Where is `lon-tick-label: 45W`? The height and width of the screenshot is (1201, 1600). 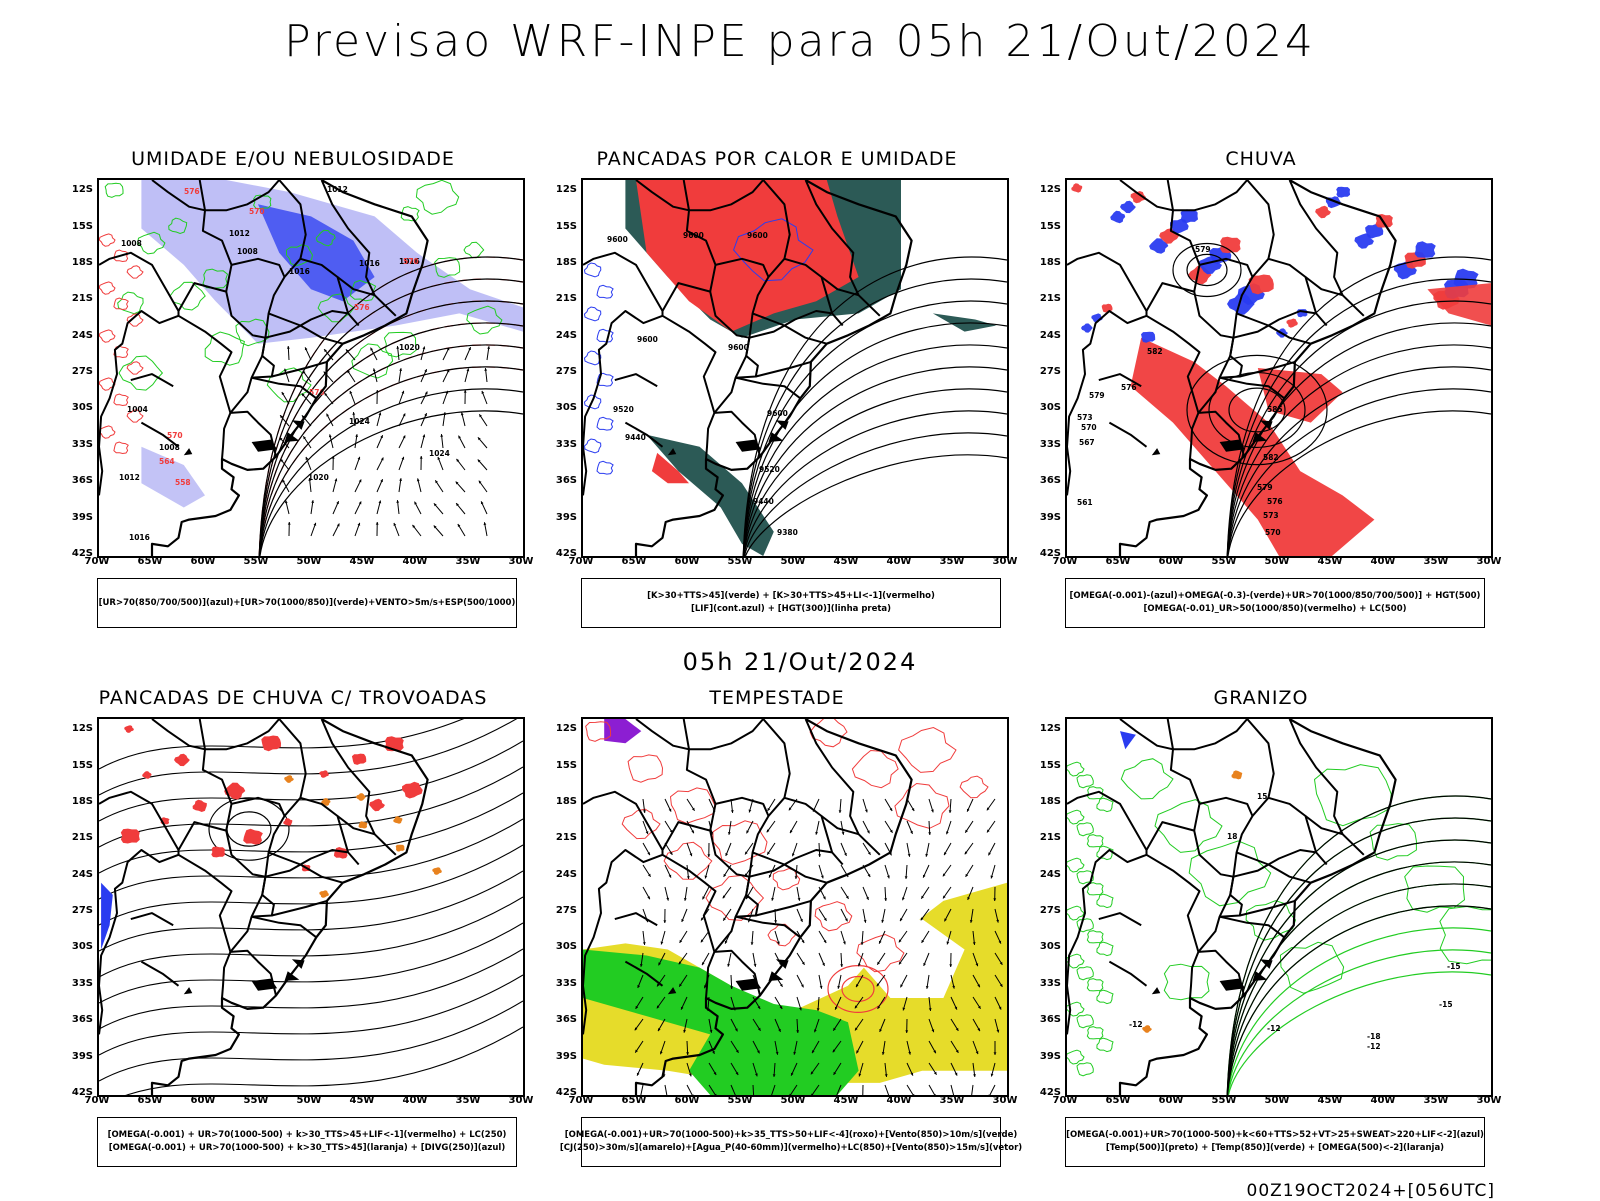
lon-tick-label: 45W is located at coordinates (846, 1100).